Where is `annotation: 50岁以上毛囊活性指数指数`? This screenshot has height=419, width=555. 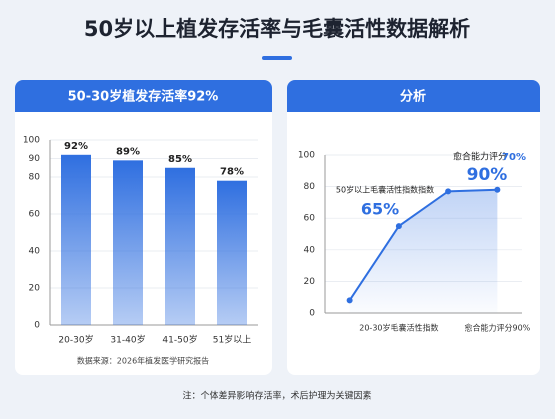
annotation: 50岁以上毛囊活性指数指数 is located at coordinates (385, 190).